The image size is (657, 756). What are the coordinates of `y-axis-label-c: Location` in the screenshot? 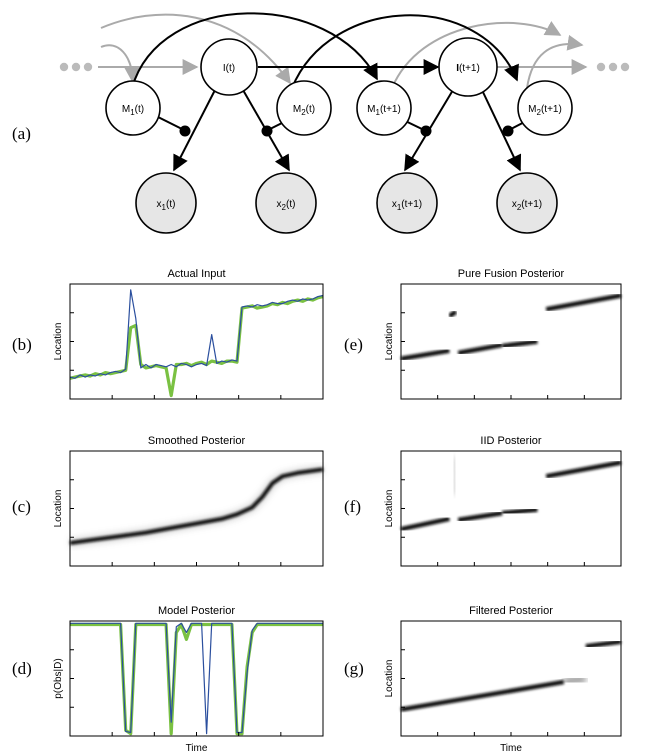 It's located at (58, 509).